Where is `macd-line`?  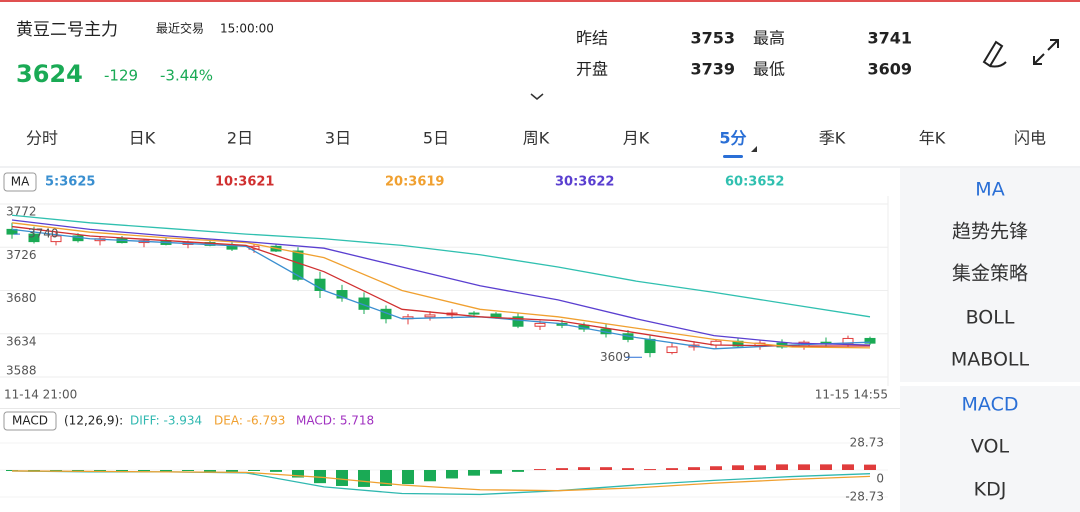
macd-line is located at coordinates (441, 481).